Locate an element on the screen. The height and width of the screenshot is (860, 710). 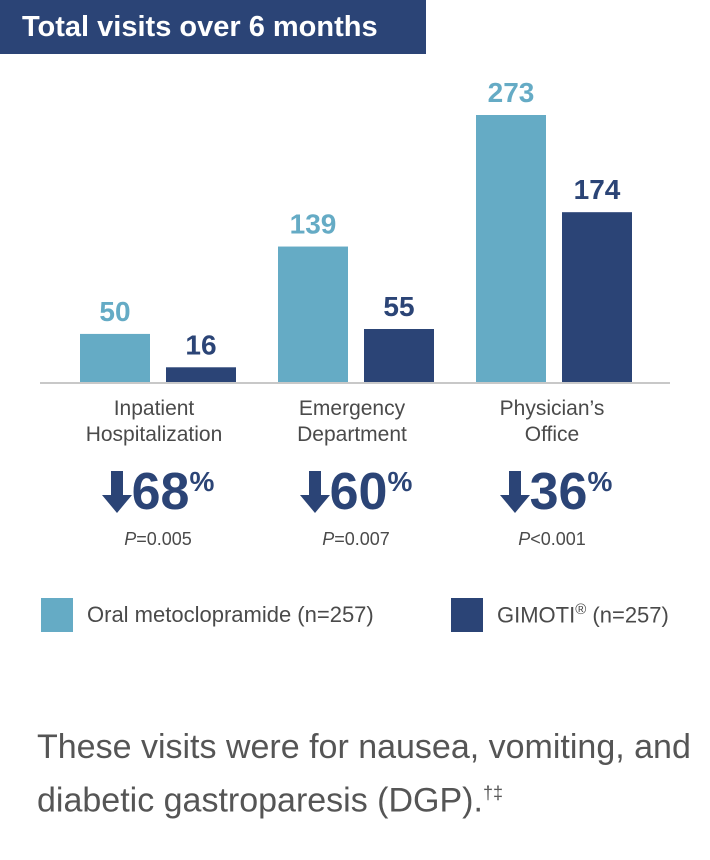
p-value-emergency: P=0.007 is located at coordinates (356, 539).